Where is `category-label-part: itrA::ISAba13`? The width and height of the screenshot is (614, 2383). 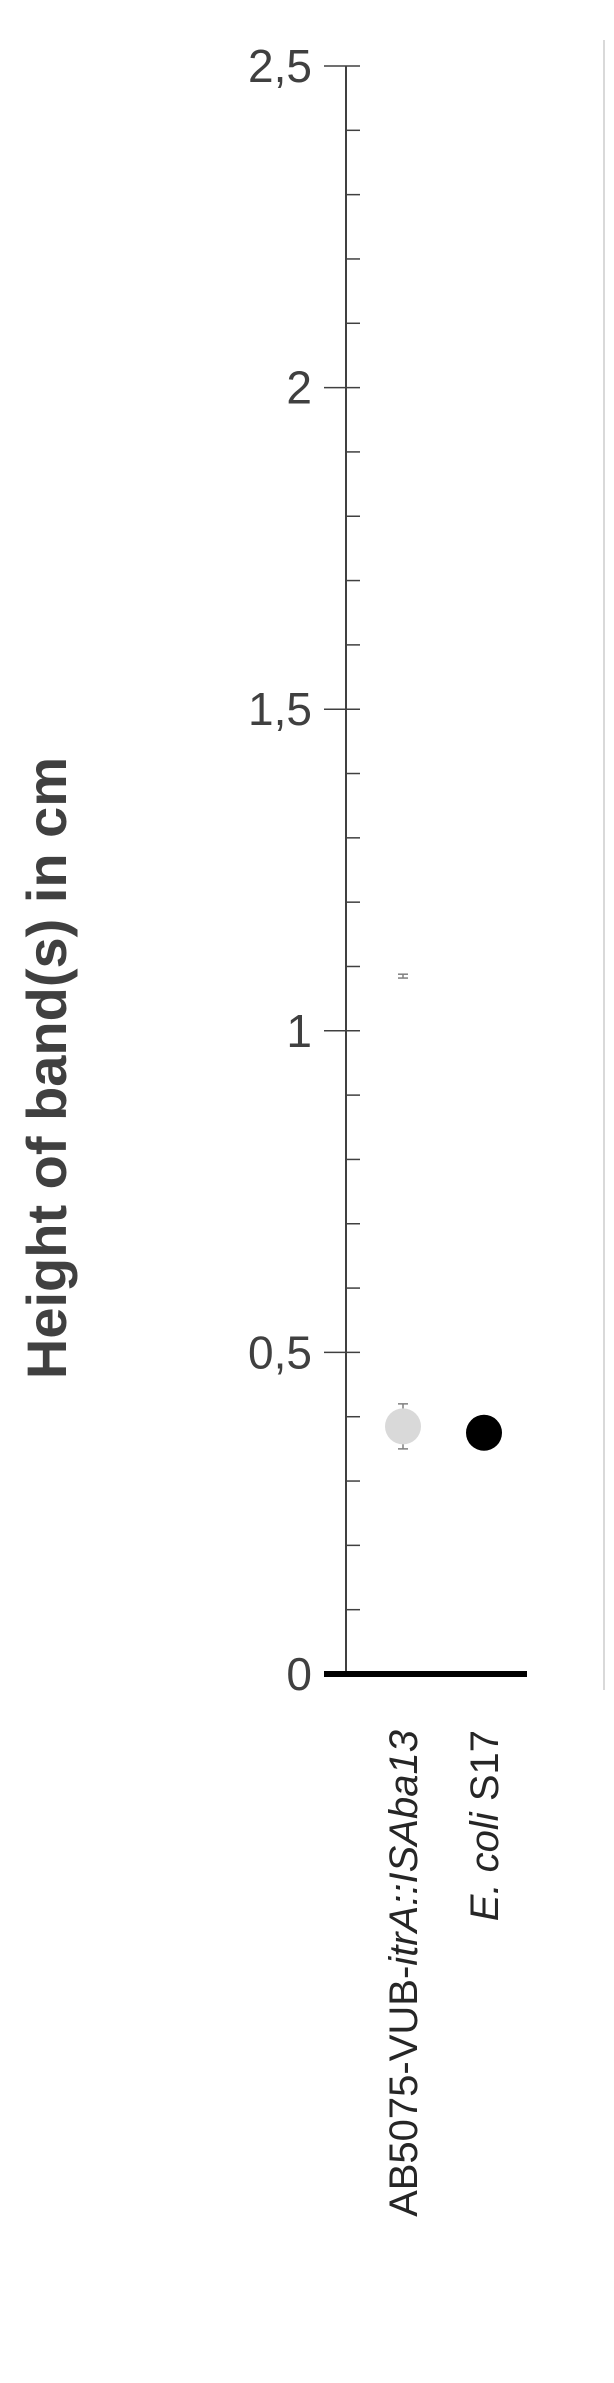 category-label-part: itrA::ISAba13 is located at coordinates (404, 1848).